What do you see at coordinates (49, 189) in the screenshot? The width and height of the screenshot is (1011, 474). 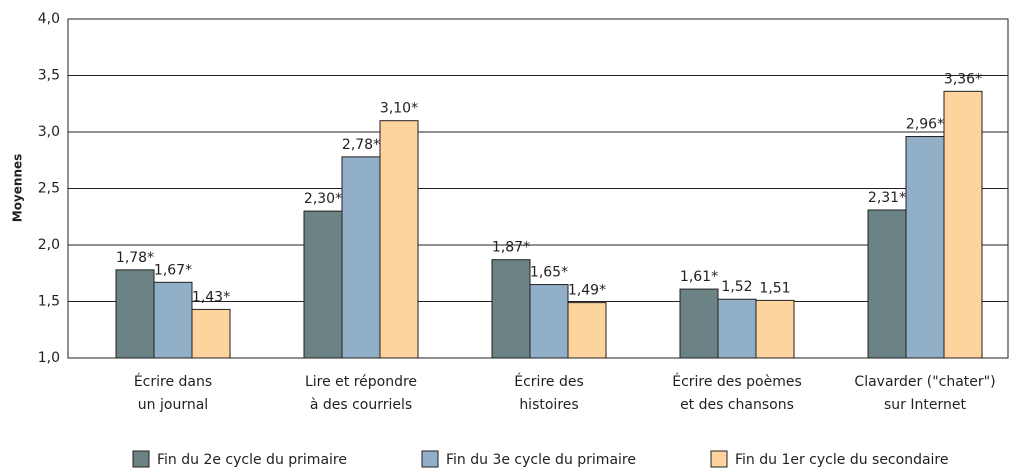 I see `y-tick-label: 2,5` at bounding box center [49, 189].